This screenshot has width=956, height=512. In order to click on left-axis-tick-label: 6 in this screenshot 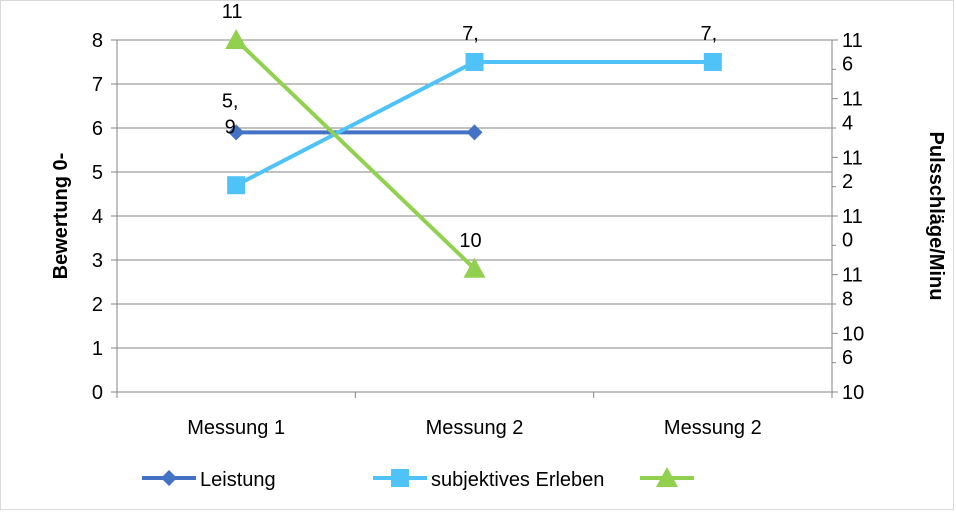, I will do `click(97, 129)`.